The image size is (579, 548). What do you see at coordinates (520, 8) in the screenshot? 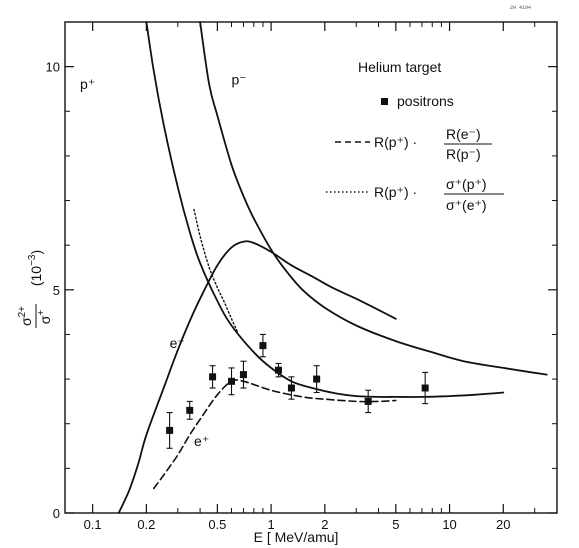
I see `figure-stamp: 2H 4194` at bounding box center [520, 8].